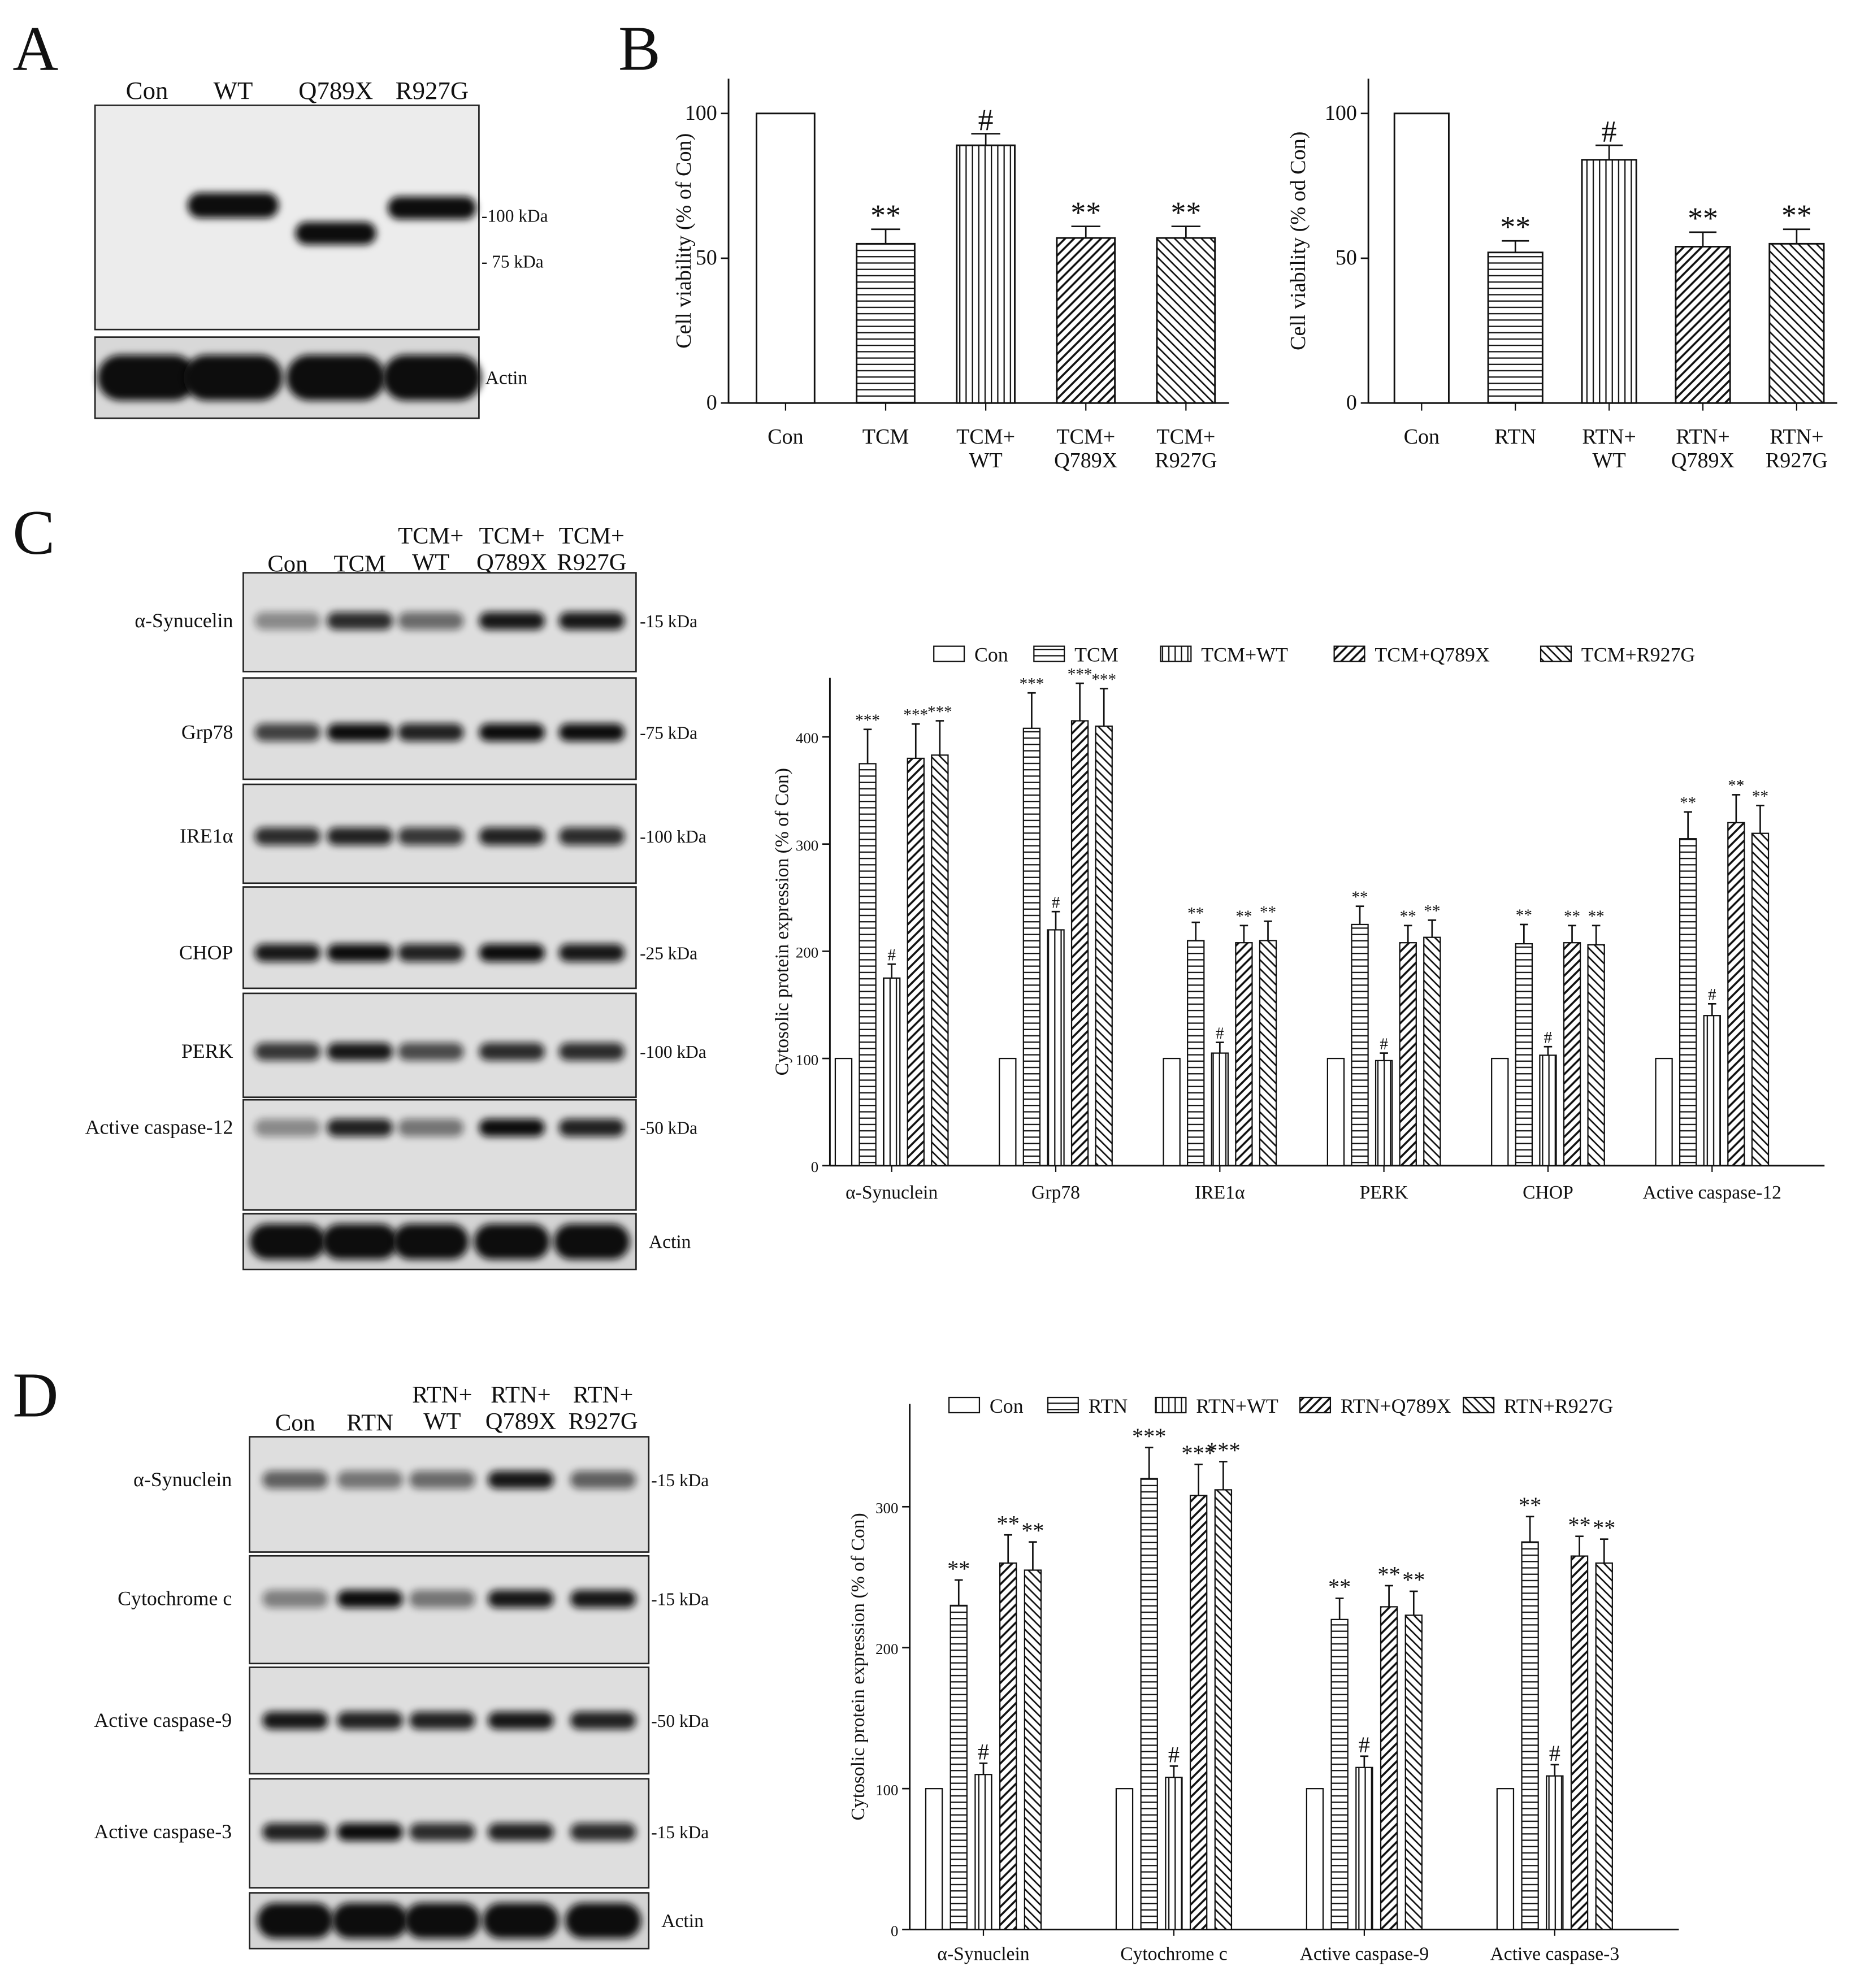 This screenshot has height=1988, width=1860. Describe the element at coordinates (182, 1479) in the screenshot. I see `row-label: α-Synuclein` at that location.